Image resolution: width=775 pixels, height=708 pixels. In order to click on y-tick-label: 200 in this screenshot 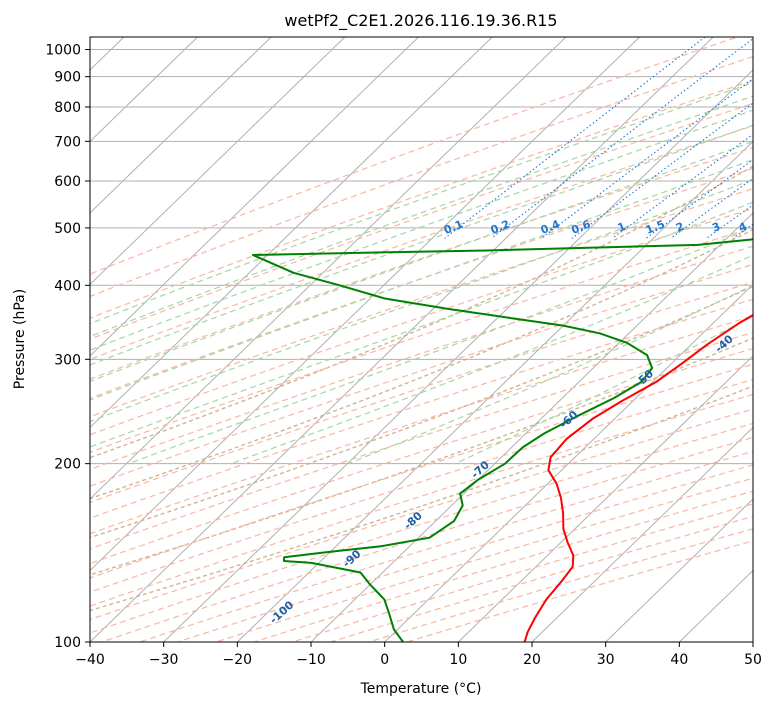, I will do `click(67, 465)`.